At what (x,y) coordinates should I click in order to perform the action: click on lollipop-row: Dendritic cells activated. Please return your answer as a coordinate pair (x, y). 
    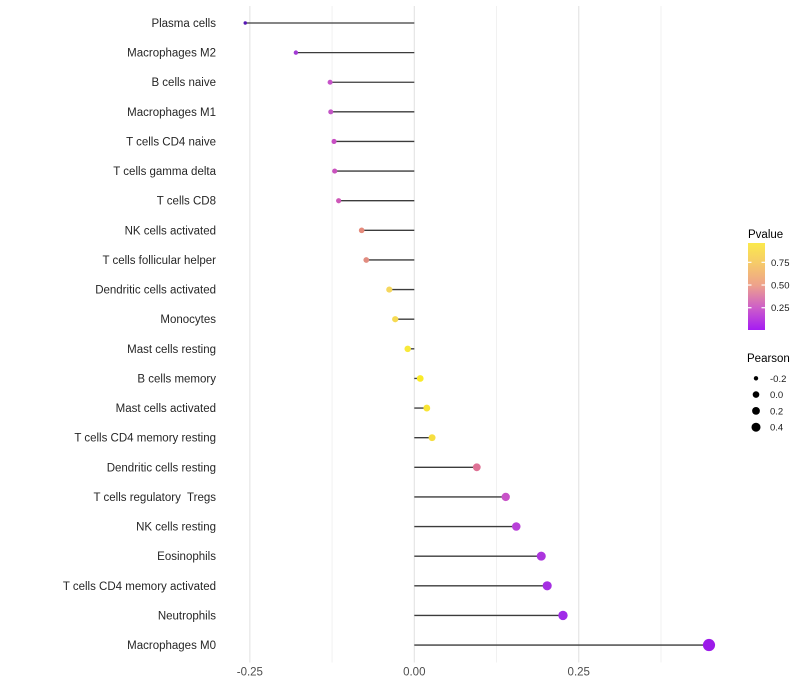
    Looking at the image, I should click on (255, 291).